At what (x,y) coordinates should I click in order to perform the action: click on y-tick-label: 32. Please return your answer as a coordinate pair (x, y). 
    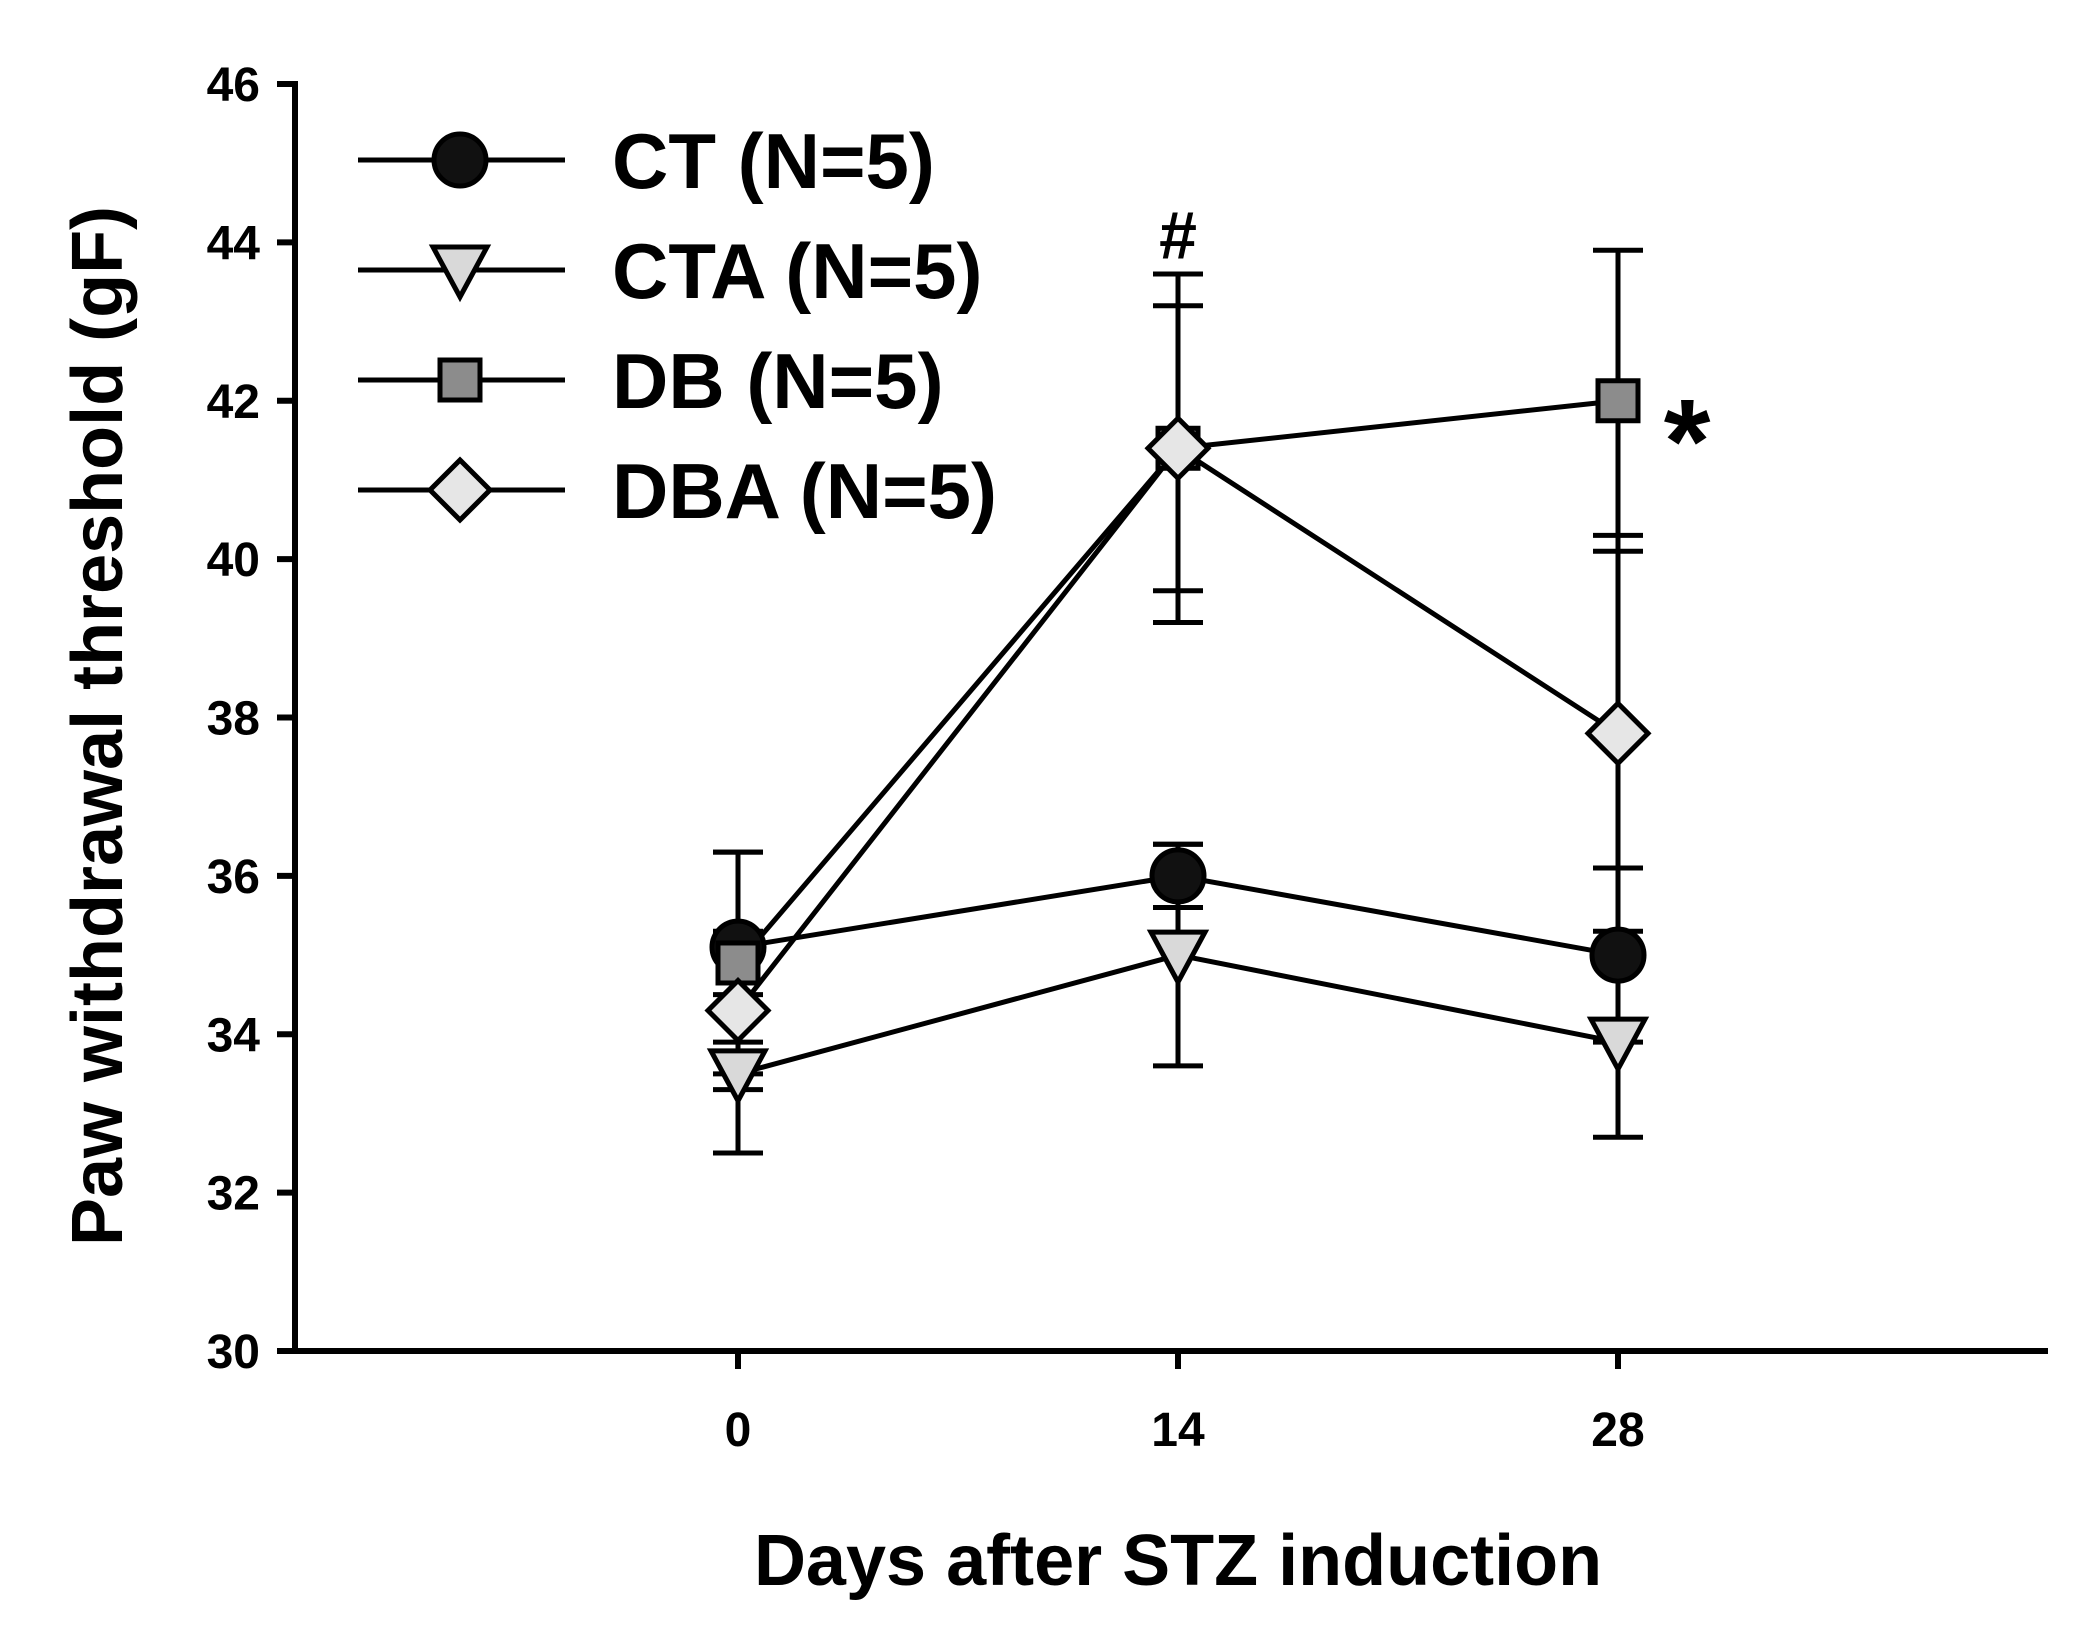
    Looking at the image, I should click on (233, 1194).